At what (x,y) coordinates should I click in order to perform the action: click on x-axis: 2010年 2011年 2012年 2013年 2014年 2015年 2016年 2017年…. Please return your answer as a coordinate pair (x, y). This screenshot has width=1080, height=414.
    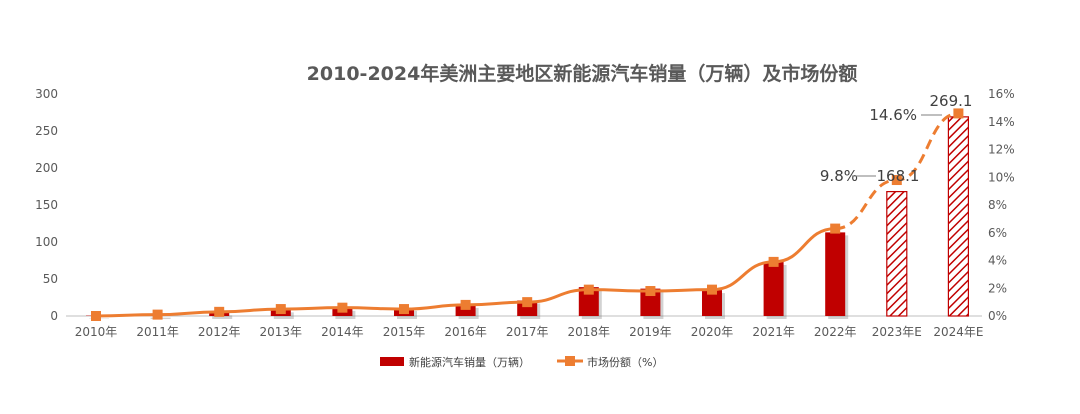
    Looking at the image, I should click on (529, 332).